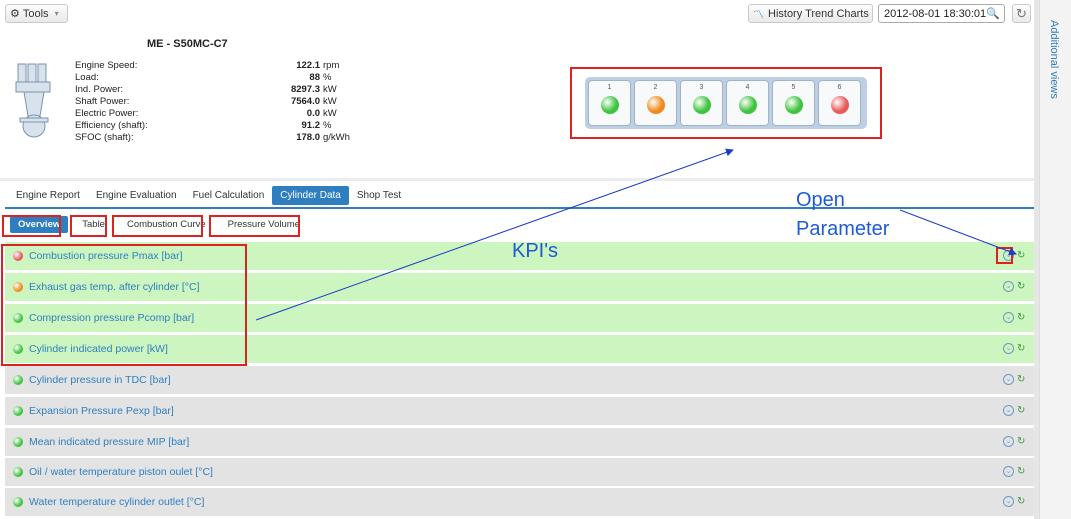 This screenshot has height=519, width=1071. Describe the element at coordinates (758, 14) in the screenshot. I see `chart-icon: 〽` at that location.